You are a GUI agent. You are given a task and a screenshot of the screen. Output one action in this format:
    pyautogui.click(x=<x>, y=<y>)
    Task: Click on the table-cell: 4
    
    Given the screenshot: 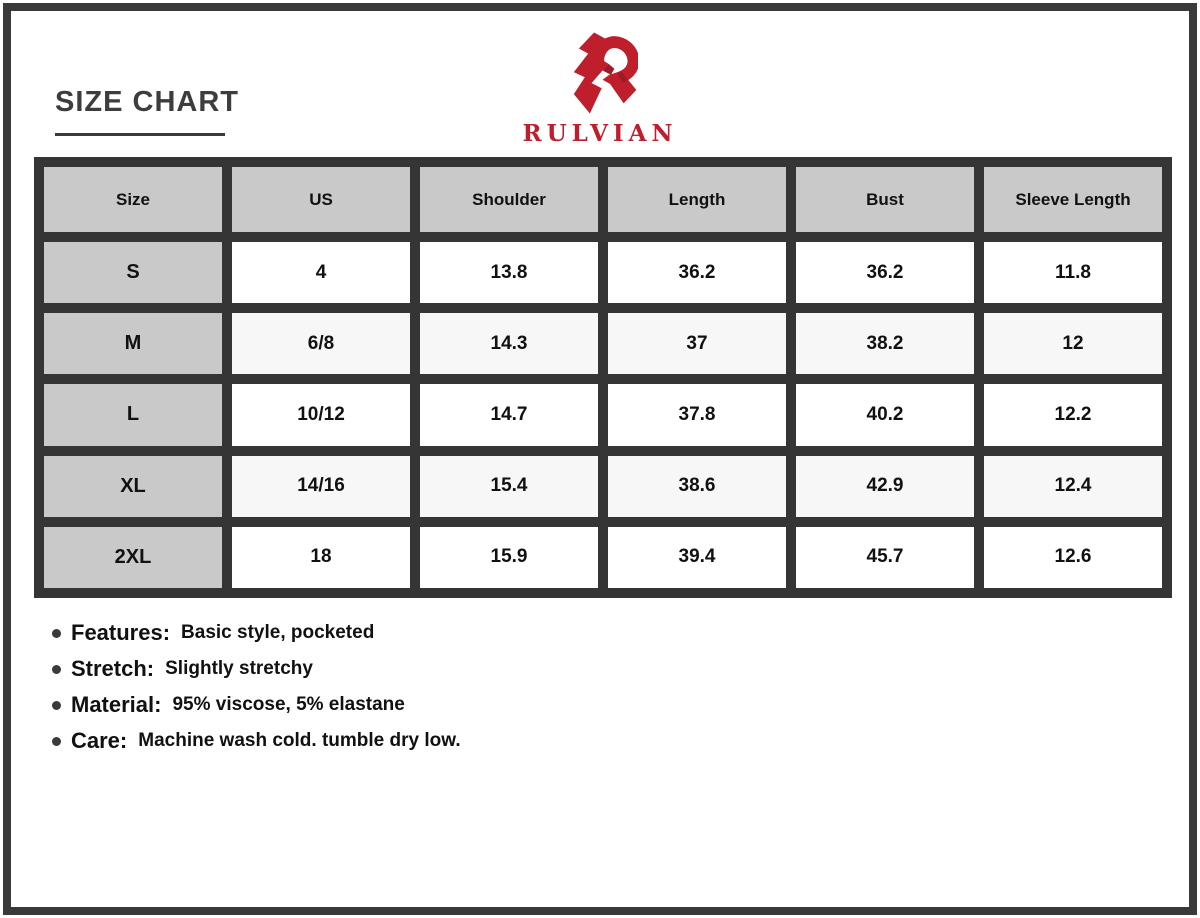 What is the action you would take?
    pyautogui.click(x=321, y=273)
    